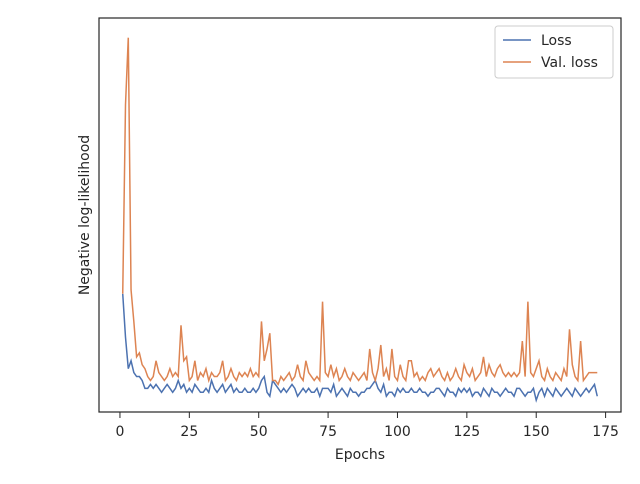 This screenshot has height=484, width=640. What do you see at coordinates (360, 455) in the screenshot?
I see `x-axis-label: Epochs` at bounding box center [360, 455].